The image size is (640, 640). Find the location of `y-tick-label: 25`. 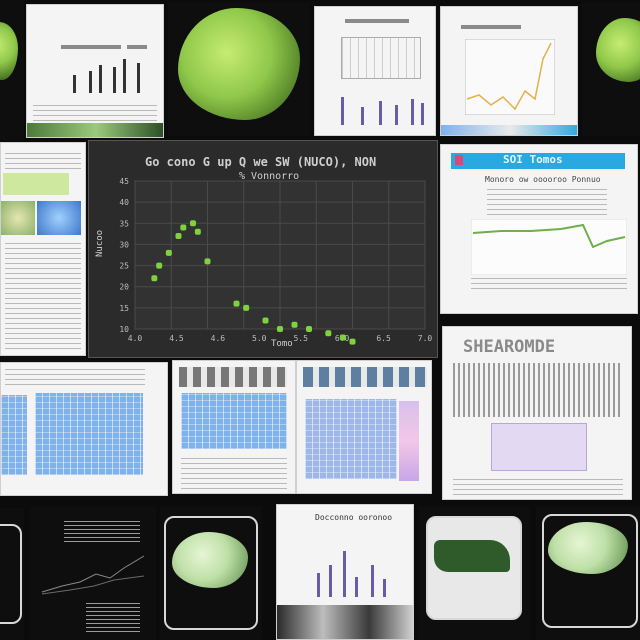

y-tick-label: 25 is located at coordinates (124, 266).